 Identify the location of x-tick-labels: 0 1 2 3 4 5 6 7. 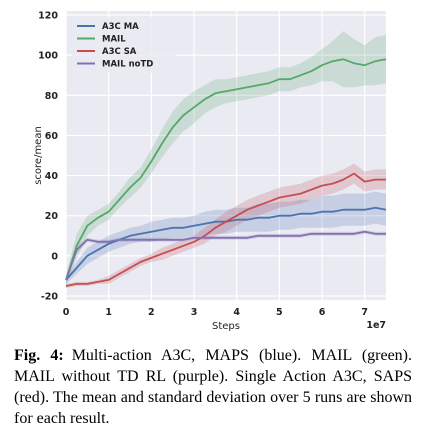
(215, 312).